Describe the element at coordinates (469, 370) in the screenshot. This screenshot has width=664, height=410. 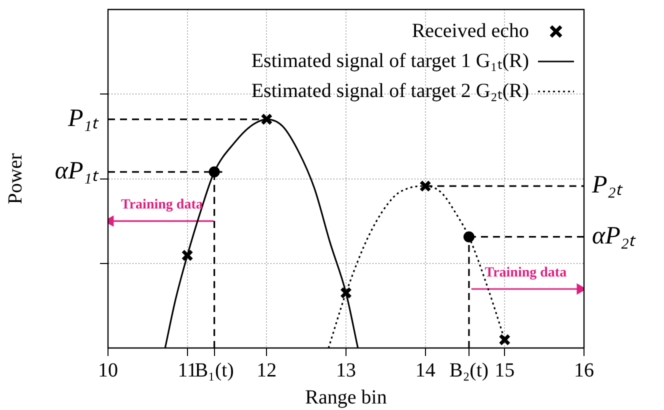
I see `x-tick-label: B₂(t)` at that location.